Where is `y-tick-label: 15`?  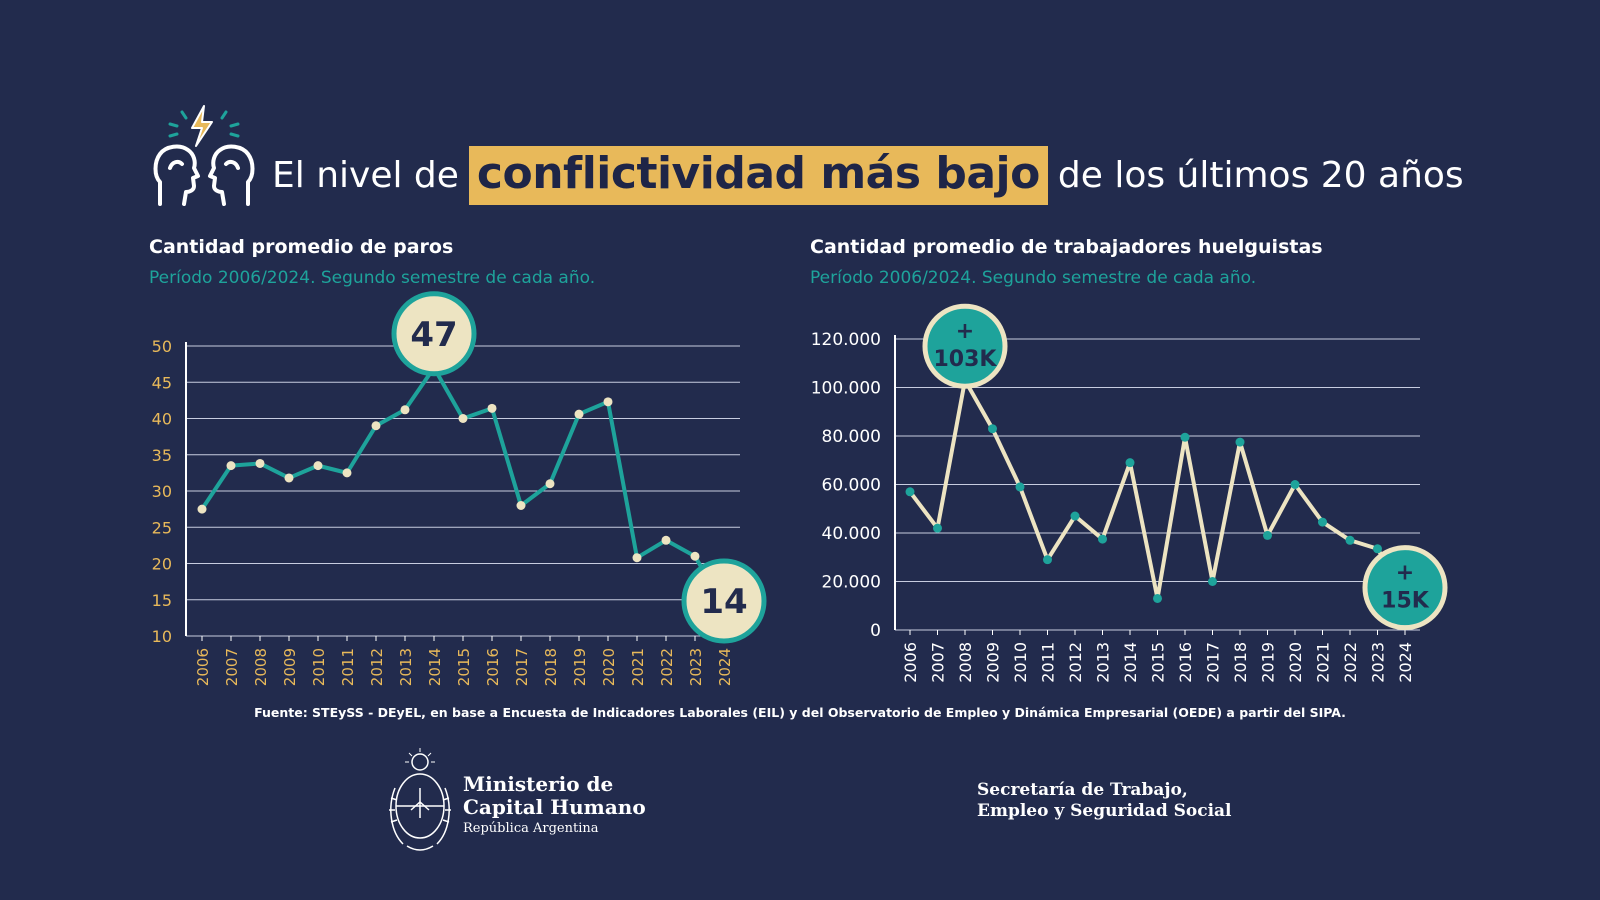
y-tick-label: 15 is located at coordinates (162, 600).